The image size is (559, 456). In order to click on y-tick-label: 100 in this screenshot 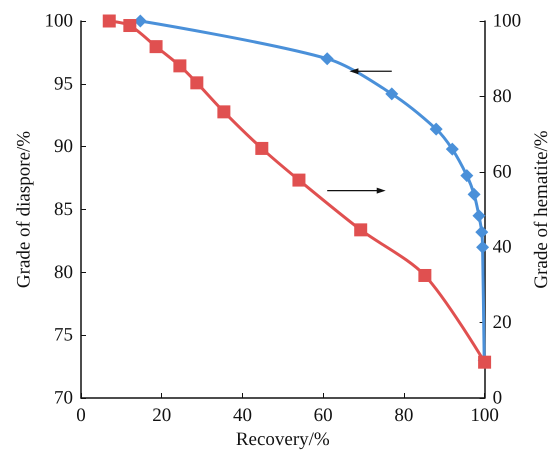, I will do `click(58, 21)`.